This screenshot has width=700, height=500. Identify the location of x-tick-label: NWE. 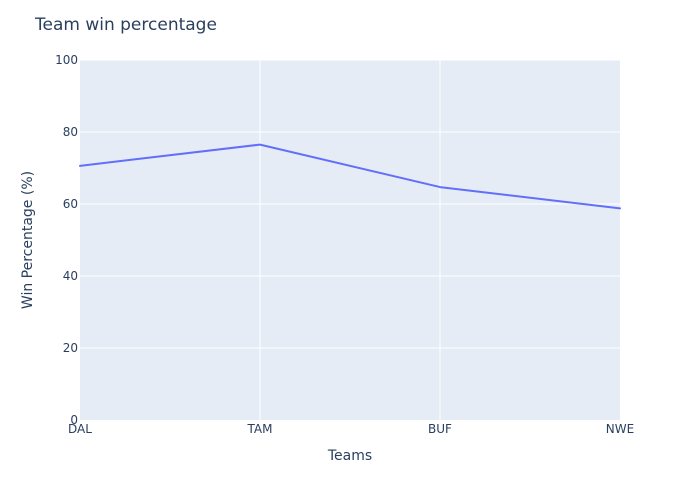
(620, 429).